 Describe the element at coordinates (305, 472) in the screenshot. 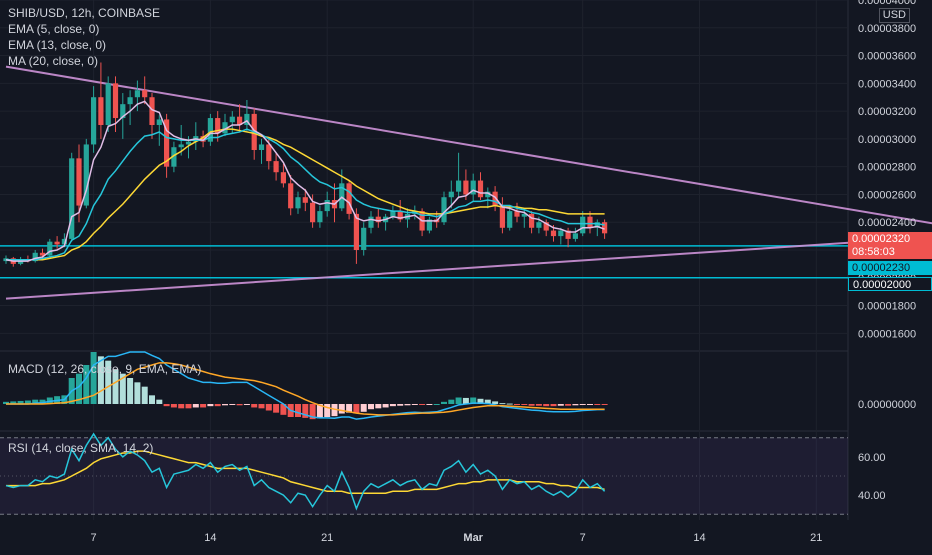

I see `rsi-ma-line` at that location.